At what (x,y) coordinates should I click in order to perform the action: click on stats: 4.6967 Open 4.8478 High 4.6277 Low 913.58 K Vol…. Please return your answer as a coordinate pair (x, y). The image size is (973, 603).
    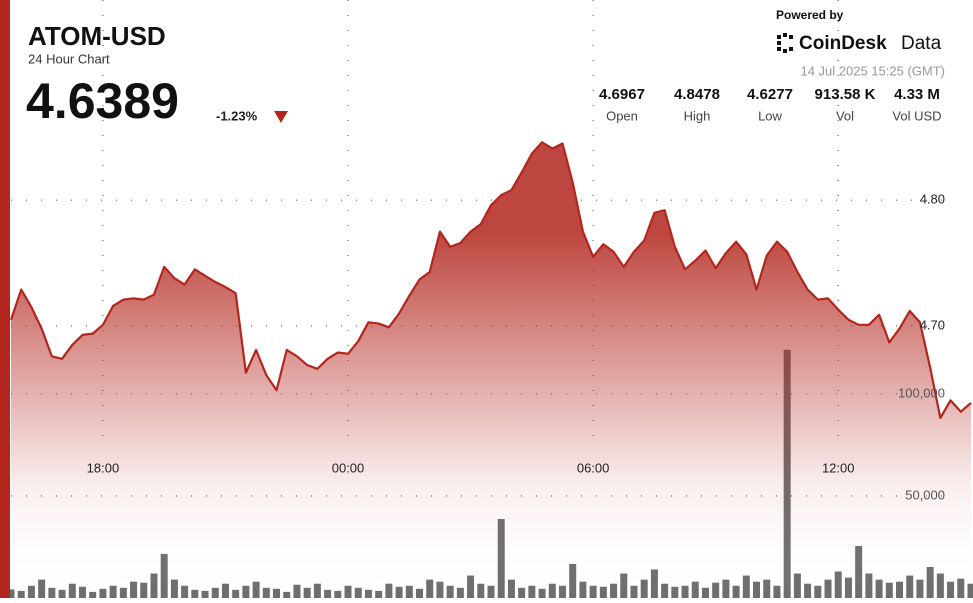
    Looking at the image, I should click on (770, 104).